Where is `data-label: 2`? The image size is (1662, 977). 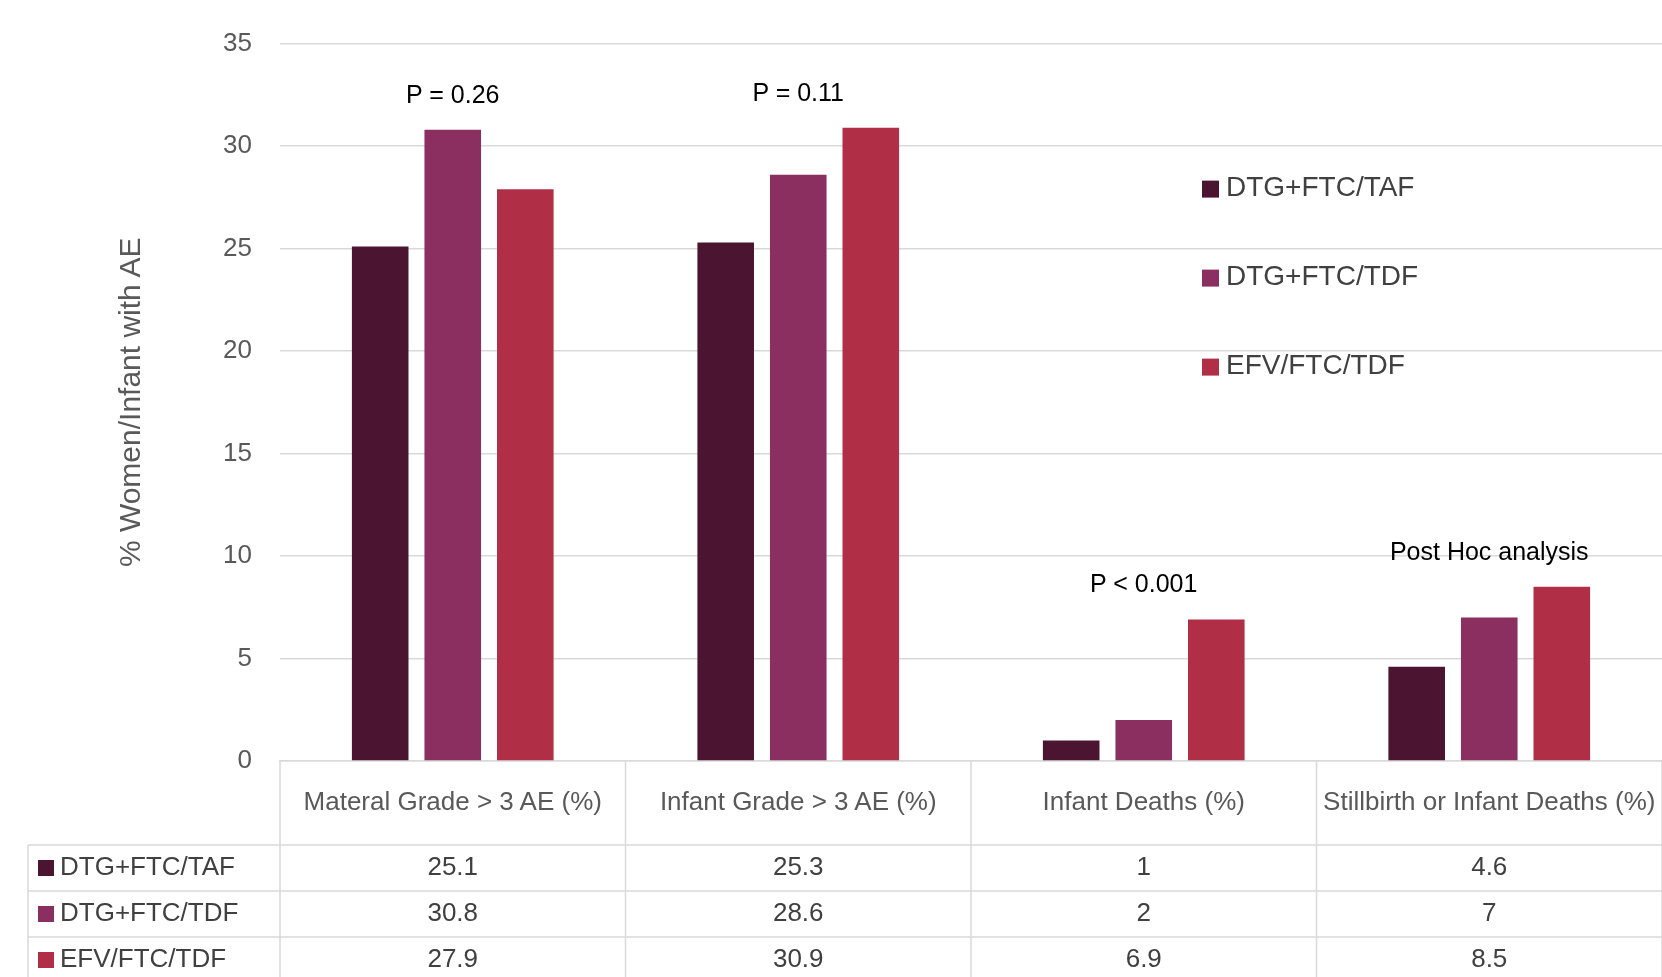
data-label: 2 is located at coordinates (1143, 912).